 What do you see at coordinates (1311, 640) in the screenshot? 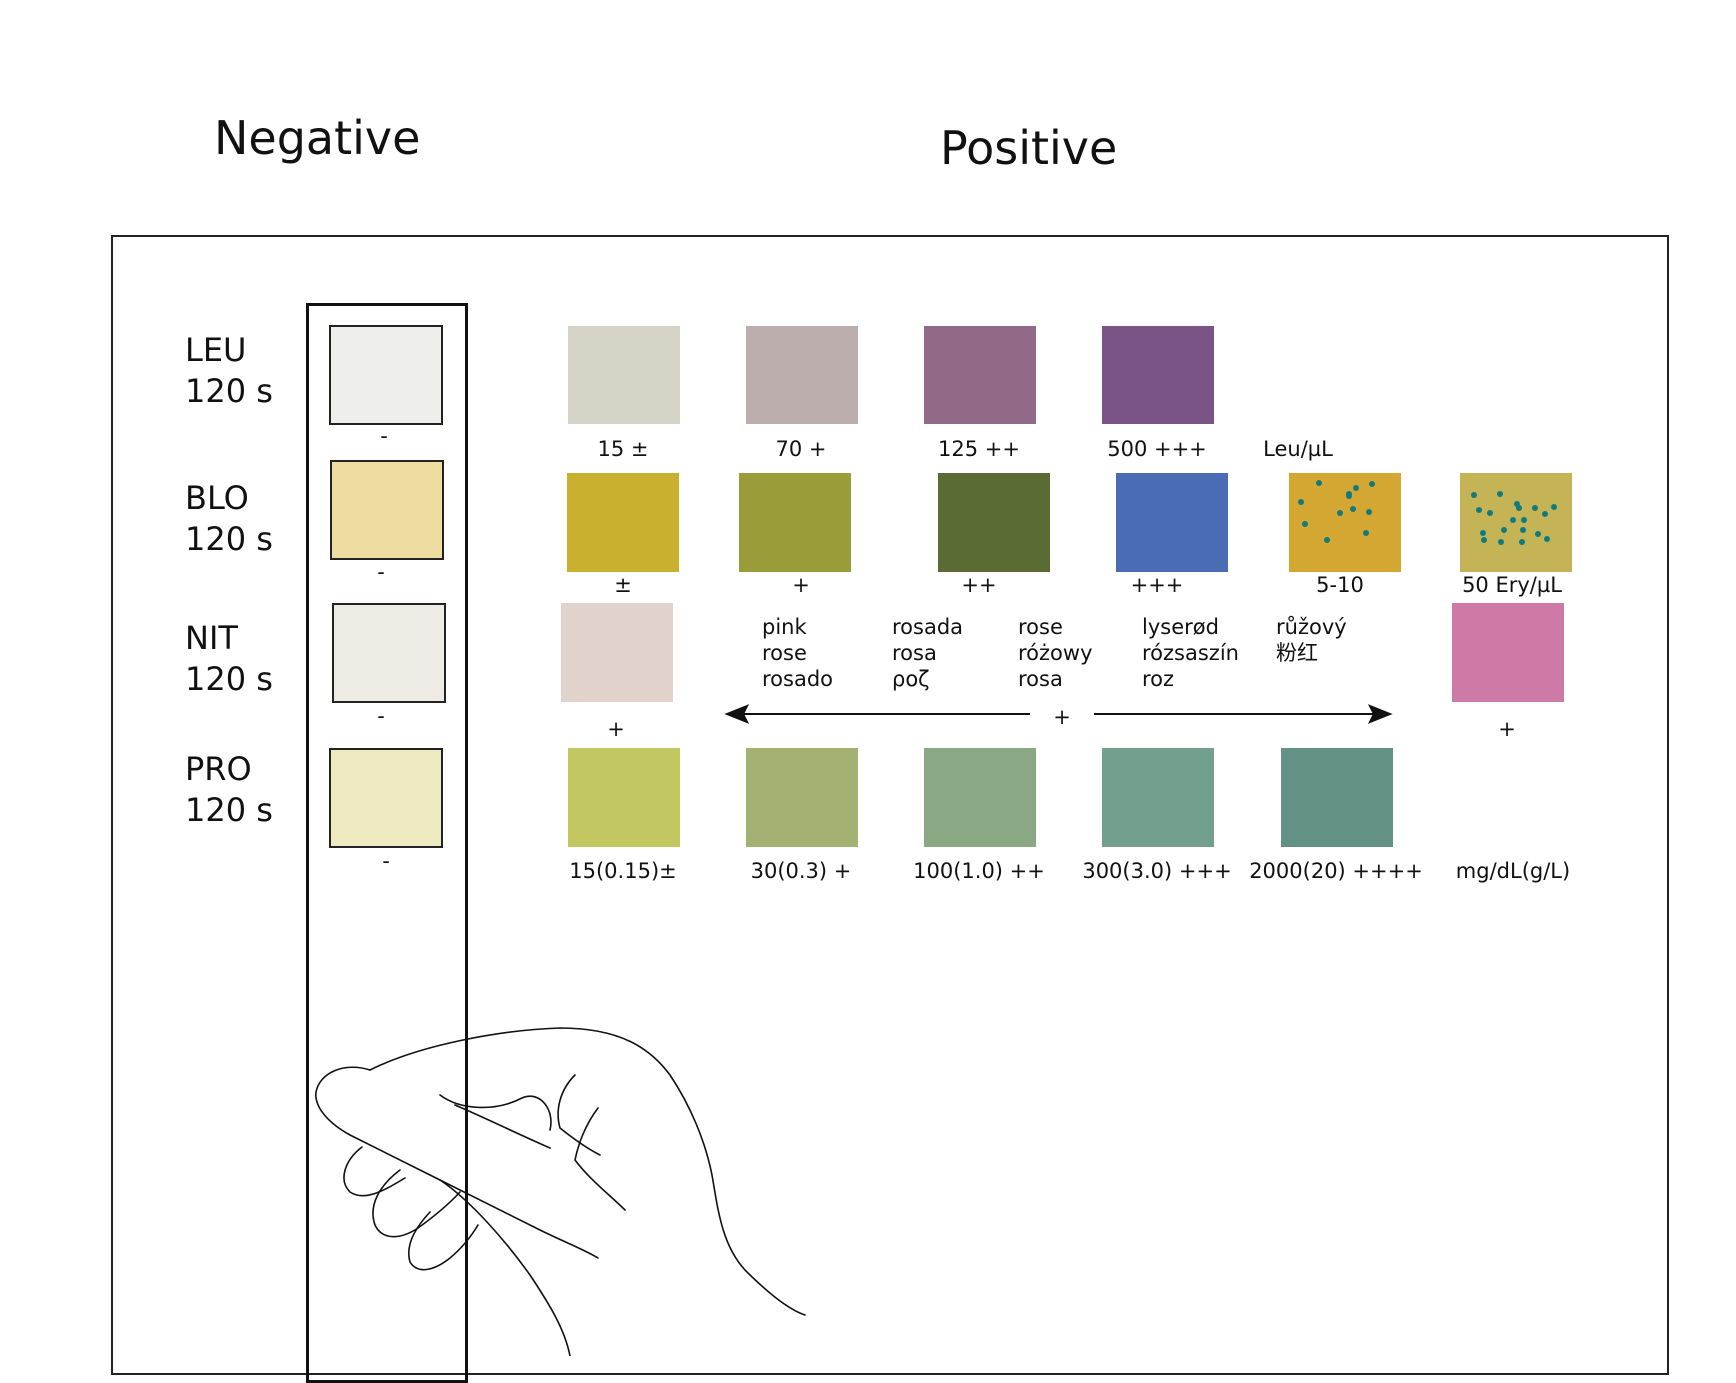
I see `color-name-group: růžový 粉红` at bounding box center [1311, 640].